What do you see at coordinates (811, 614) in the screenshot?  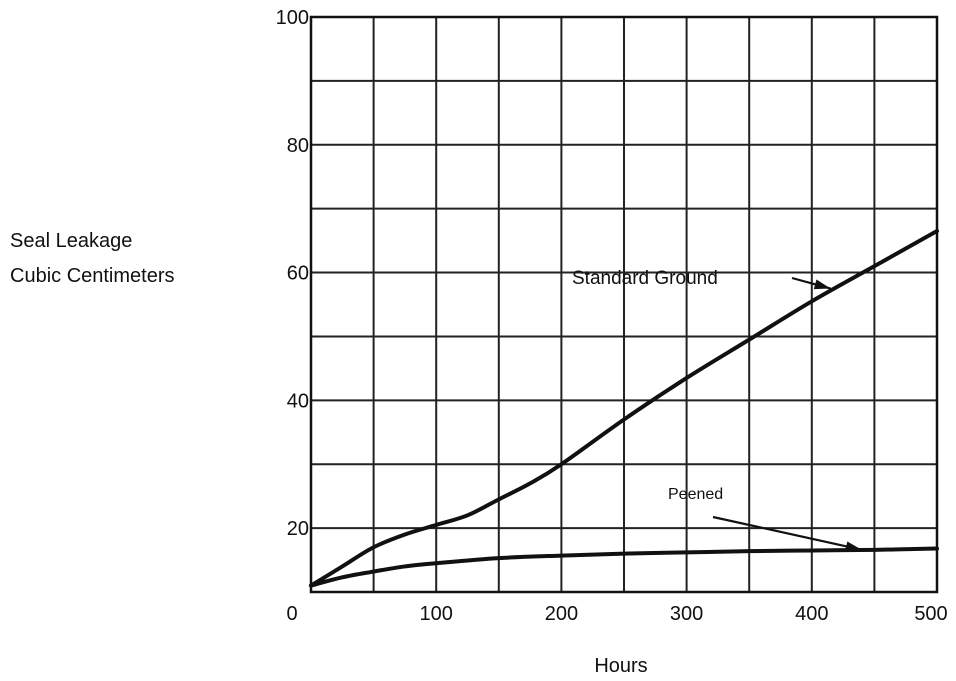 I see `x-tick-label: 400` at bounding box center [811, 614].